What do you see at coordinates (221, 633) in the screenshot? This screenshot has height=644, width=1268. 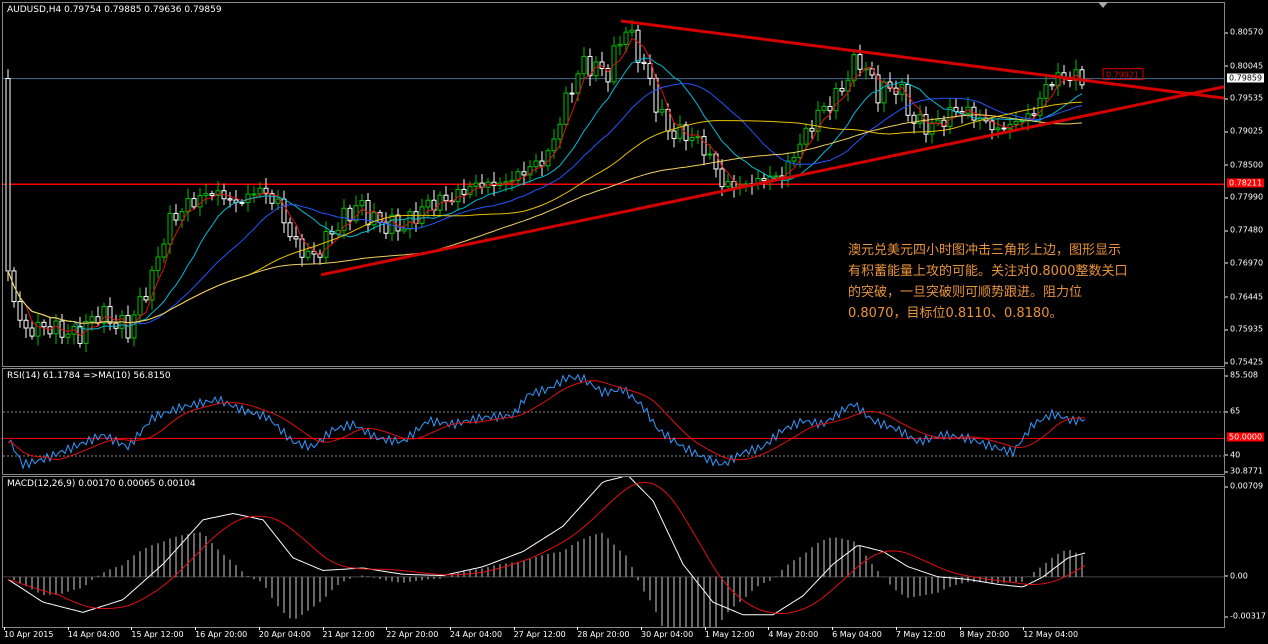 I see `time-axis-tick: 16 Apr 20:00` at bounding box center [221, 633].